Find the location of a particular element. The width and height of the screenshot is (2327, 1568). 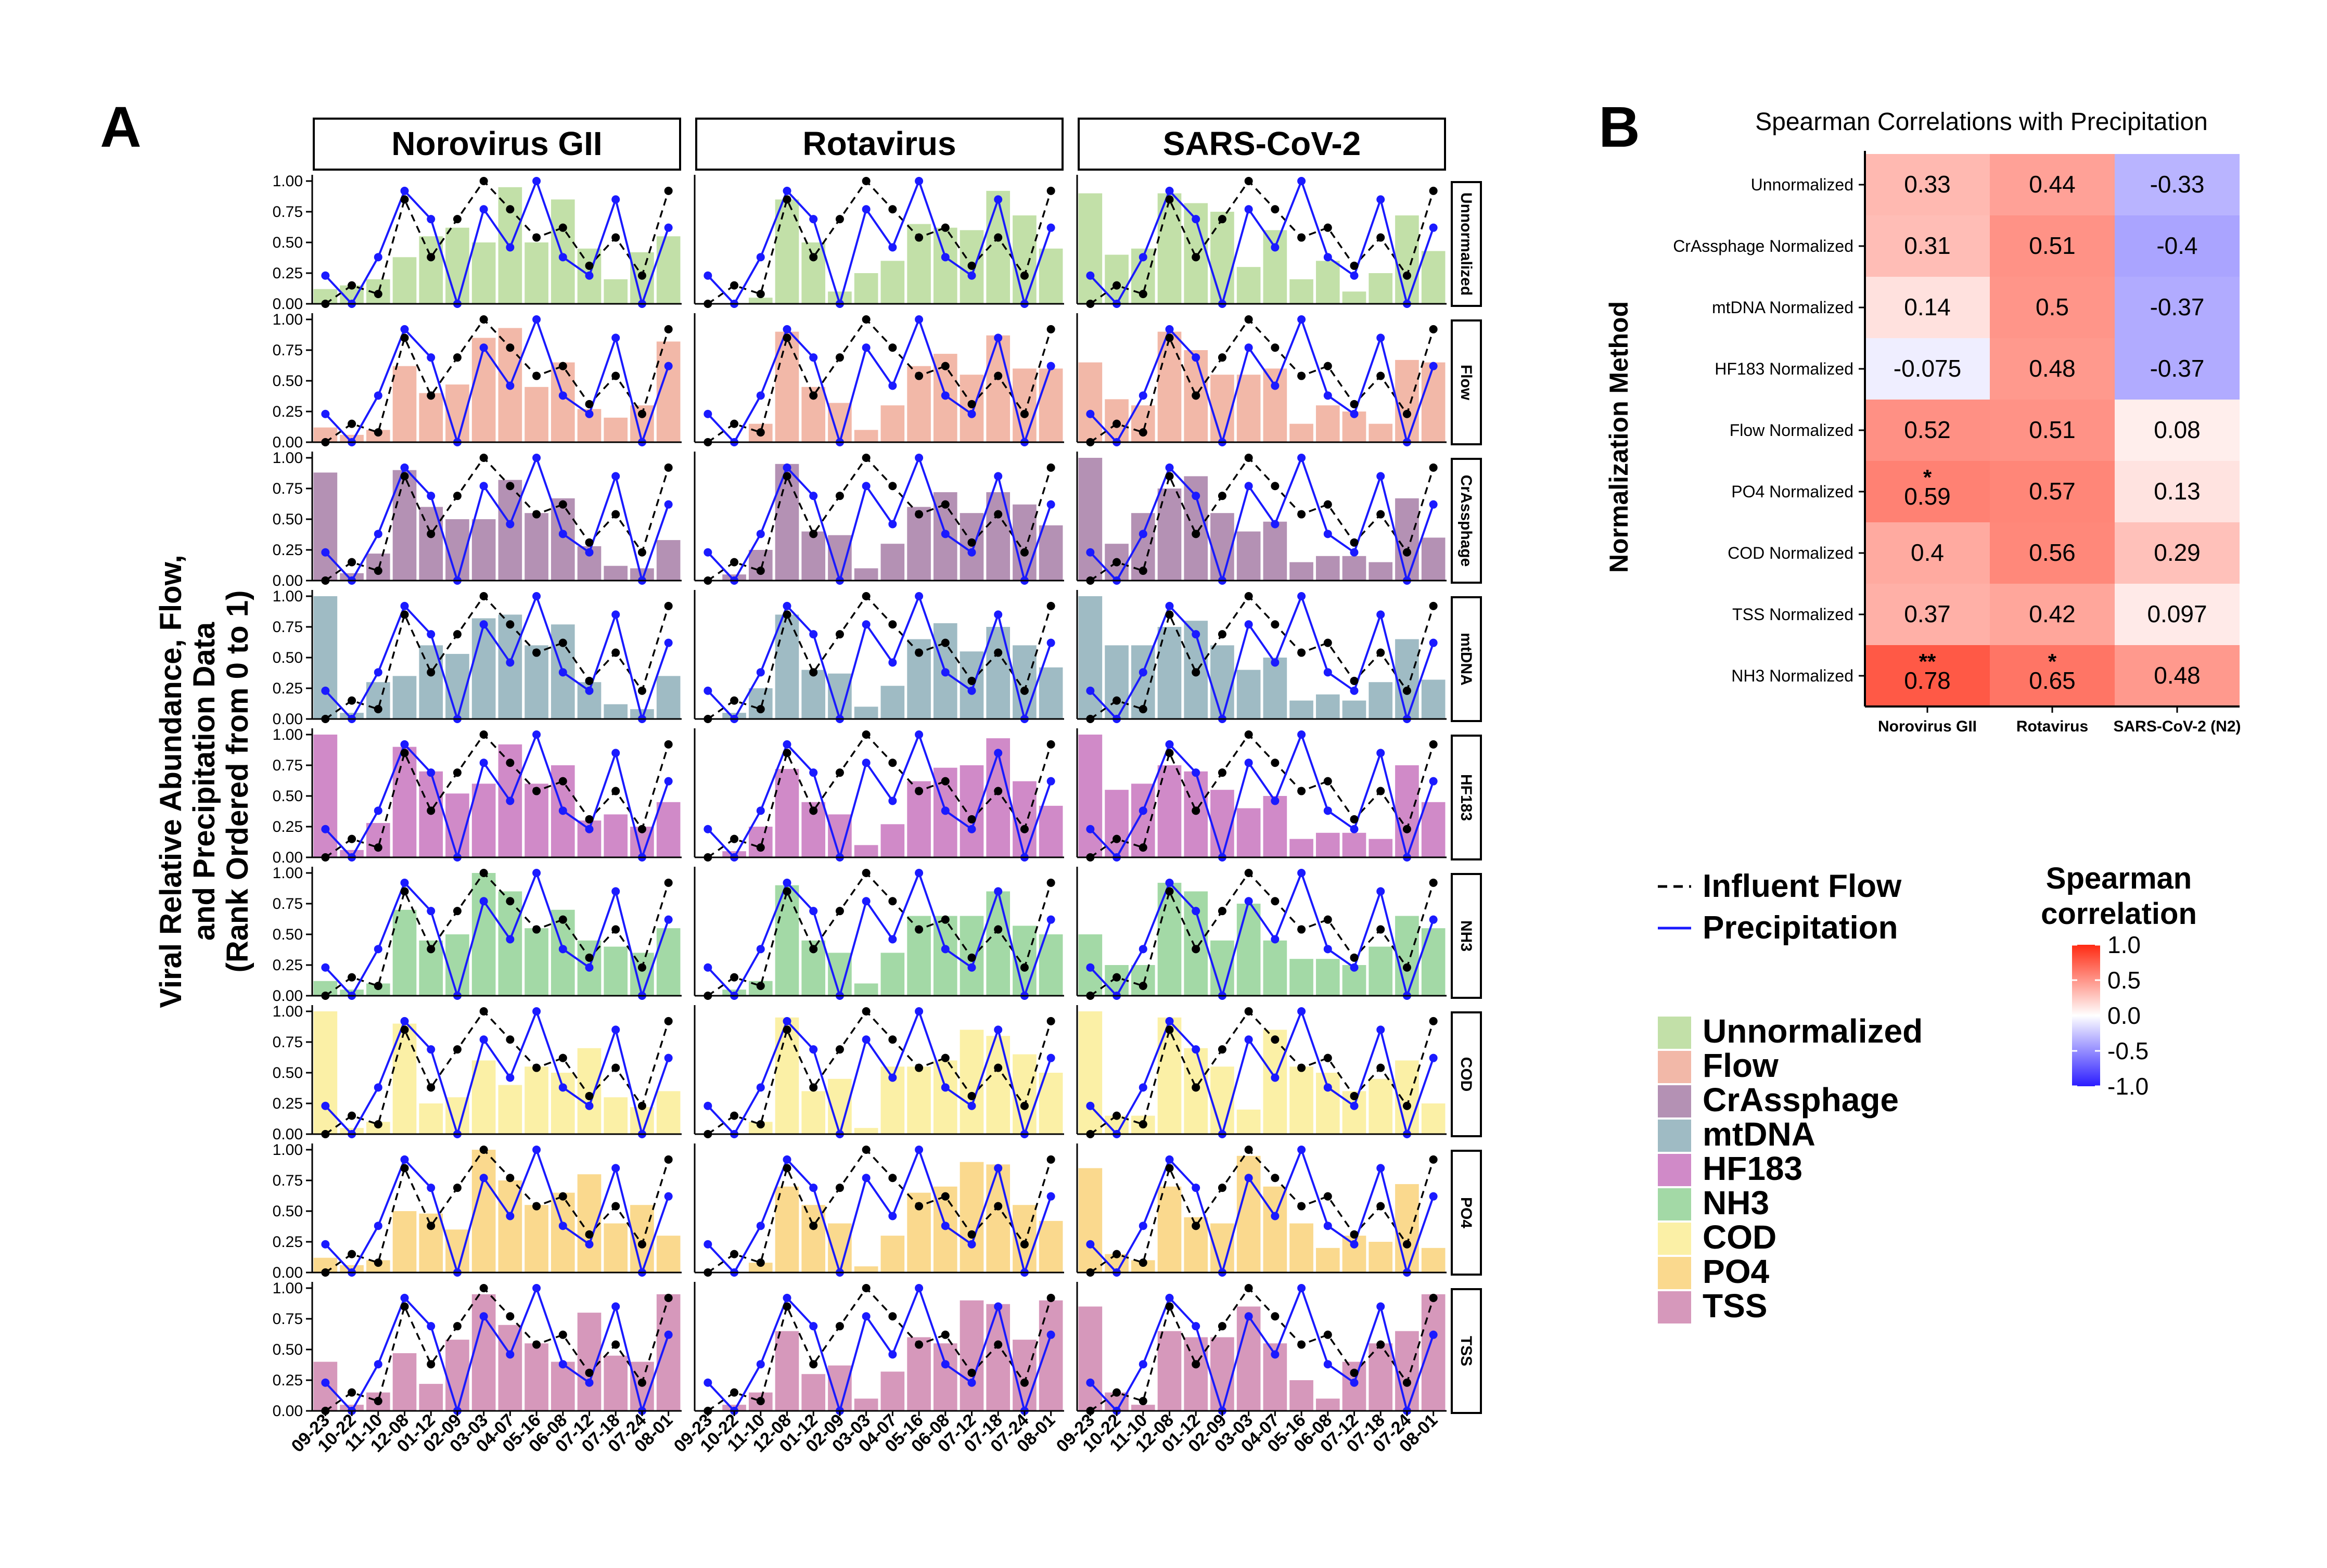

y-tick-label: 0.00 is located at coordinates (288, 1272).